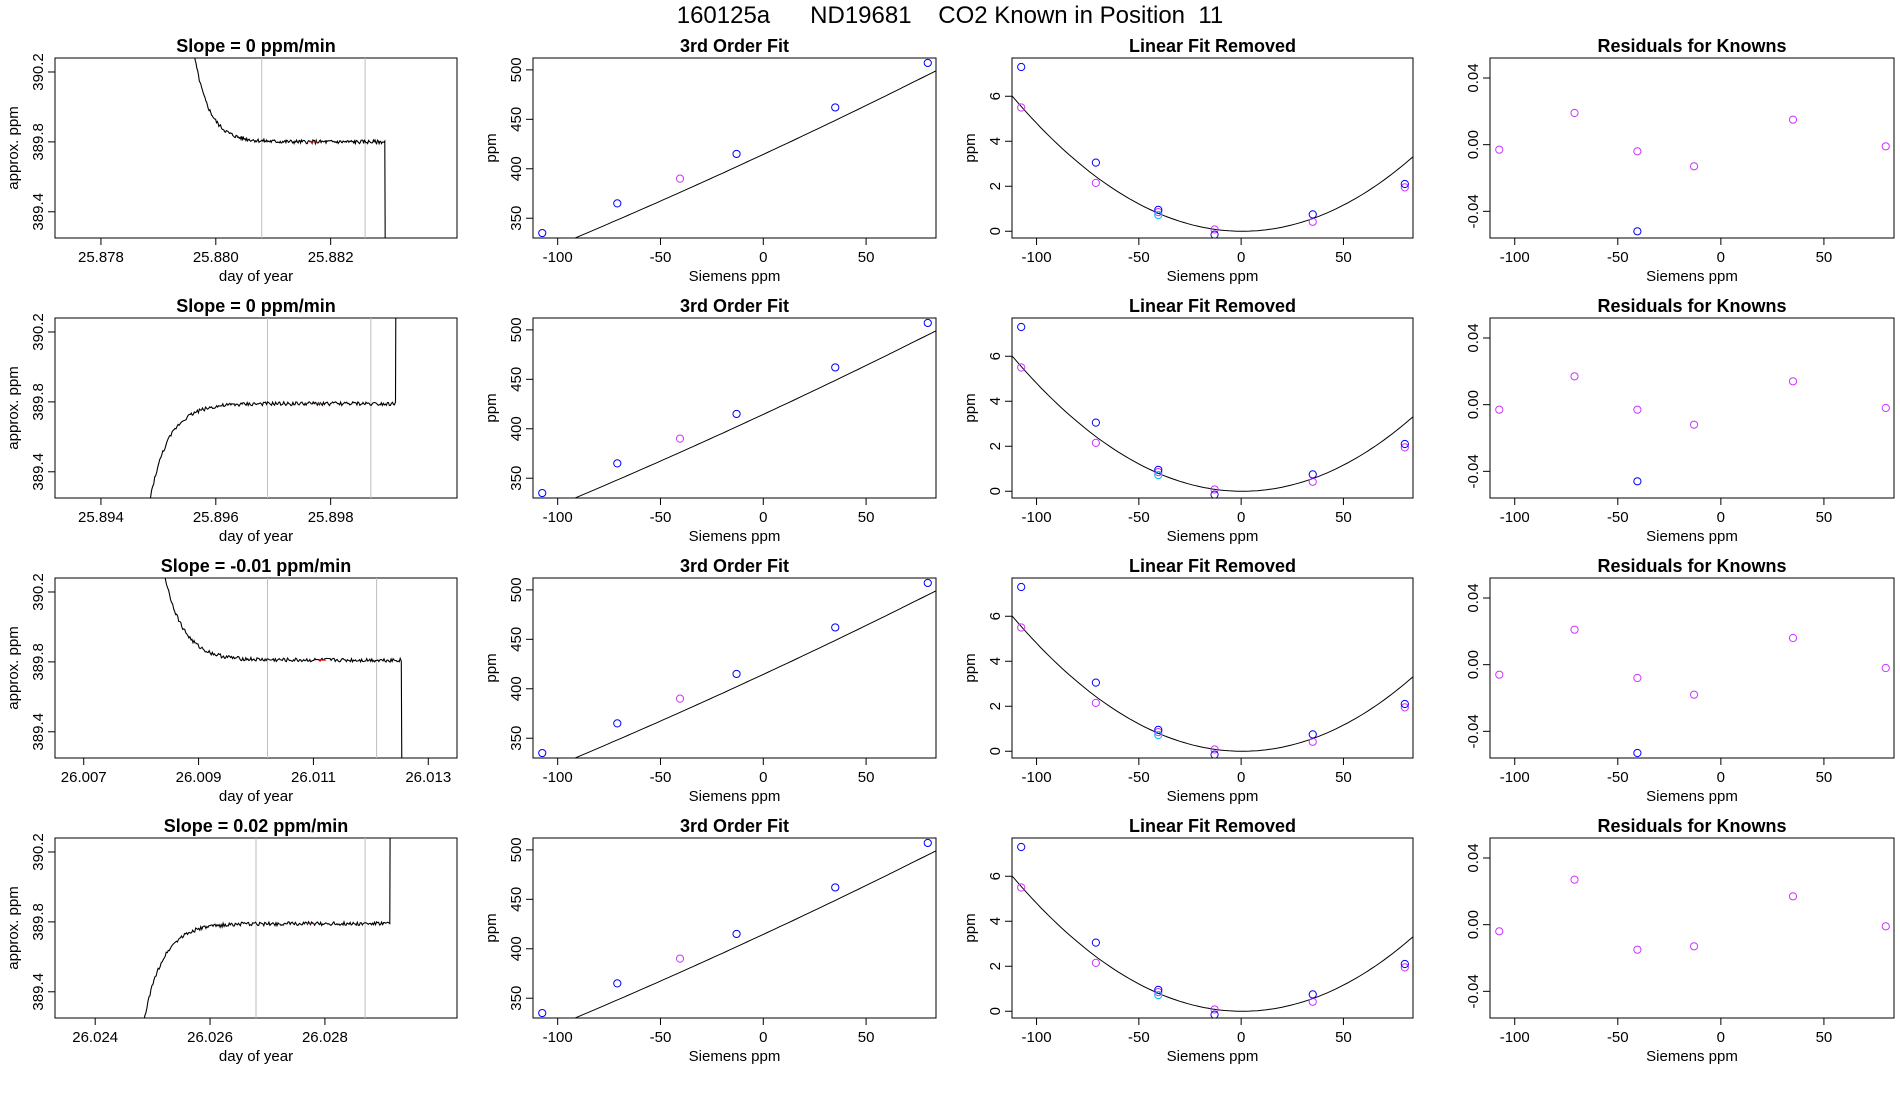 Image resolution: width=1900 pixels, height=1100 pixels. Describe the element at coordinates (38, 992) in the screenshot. I see `panel-4-1-ytick-label: 389.4` at that location.